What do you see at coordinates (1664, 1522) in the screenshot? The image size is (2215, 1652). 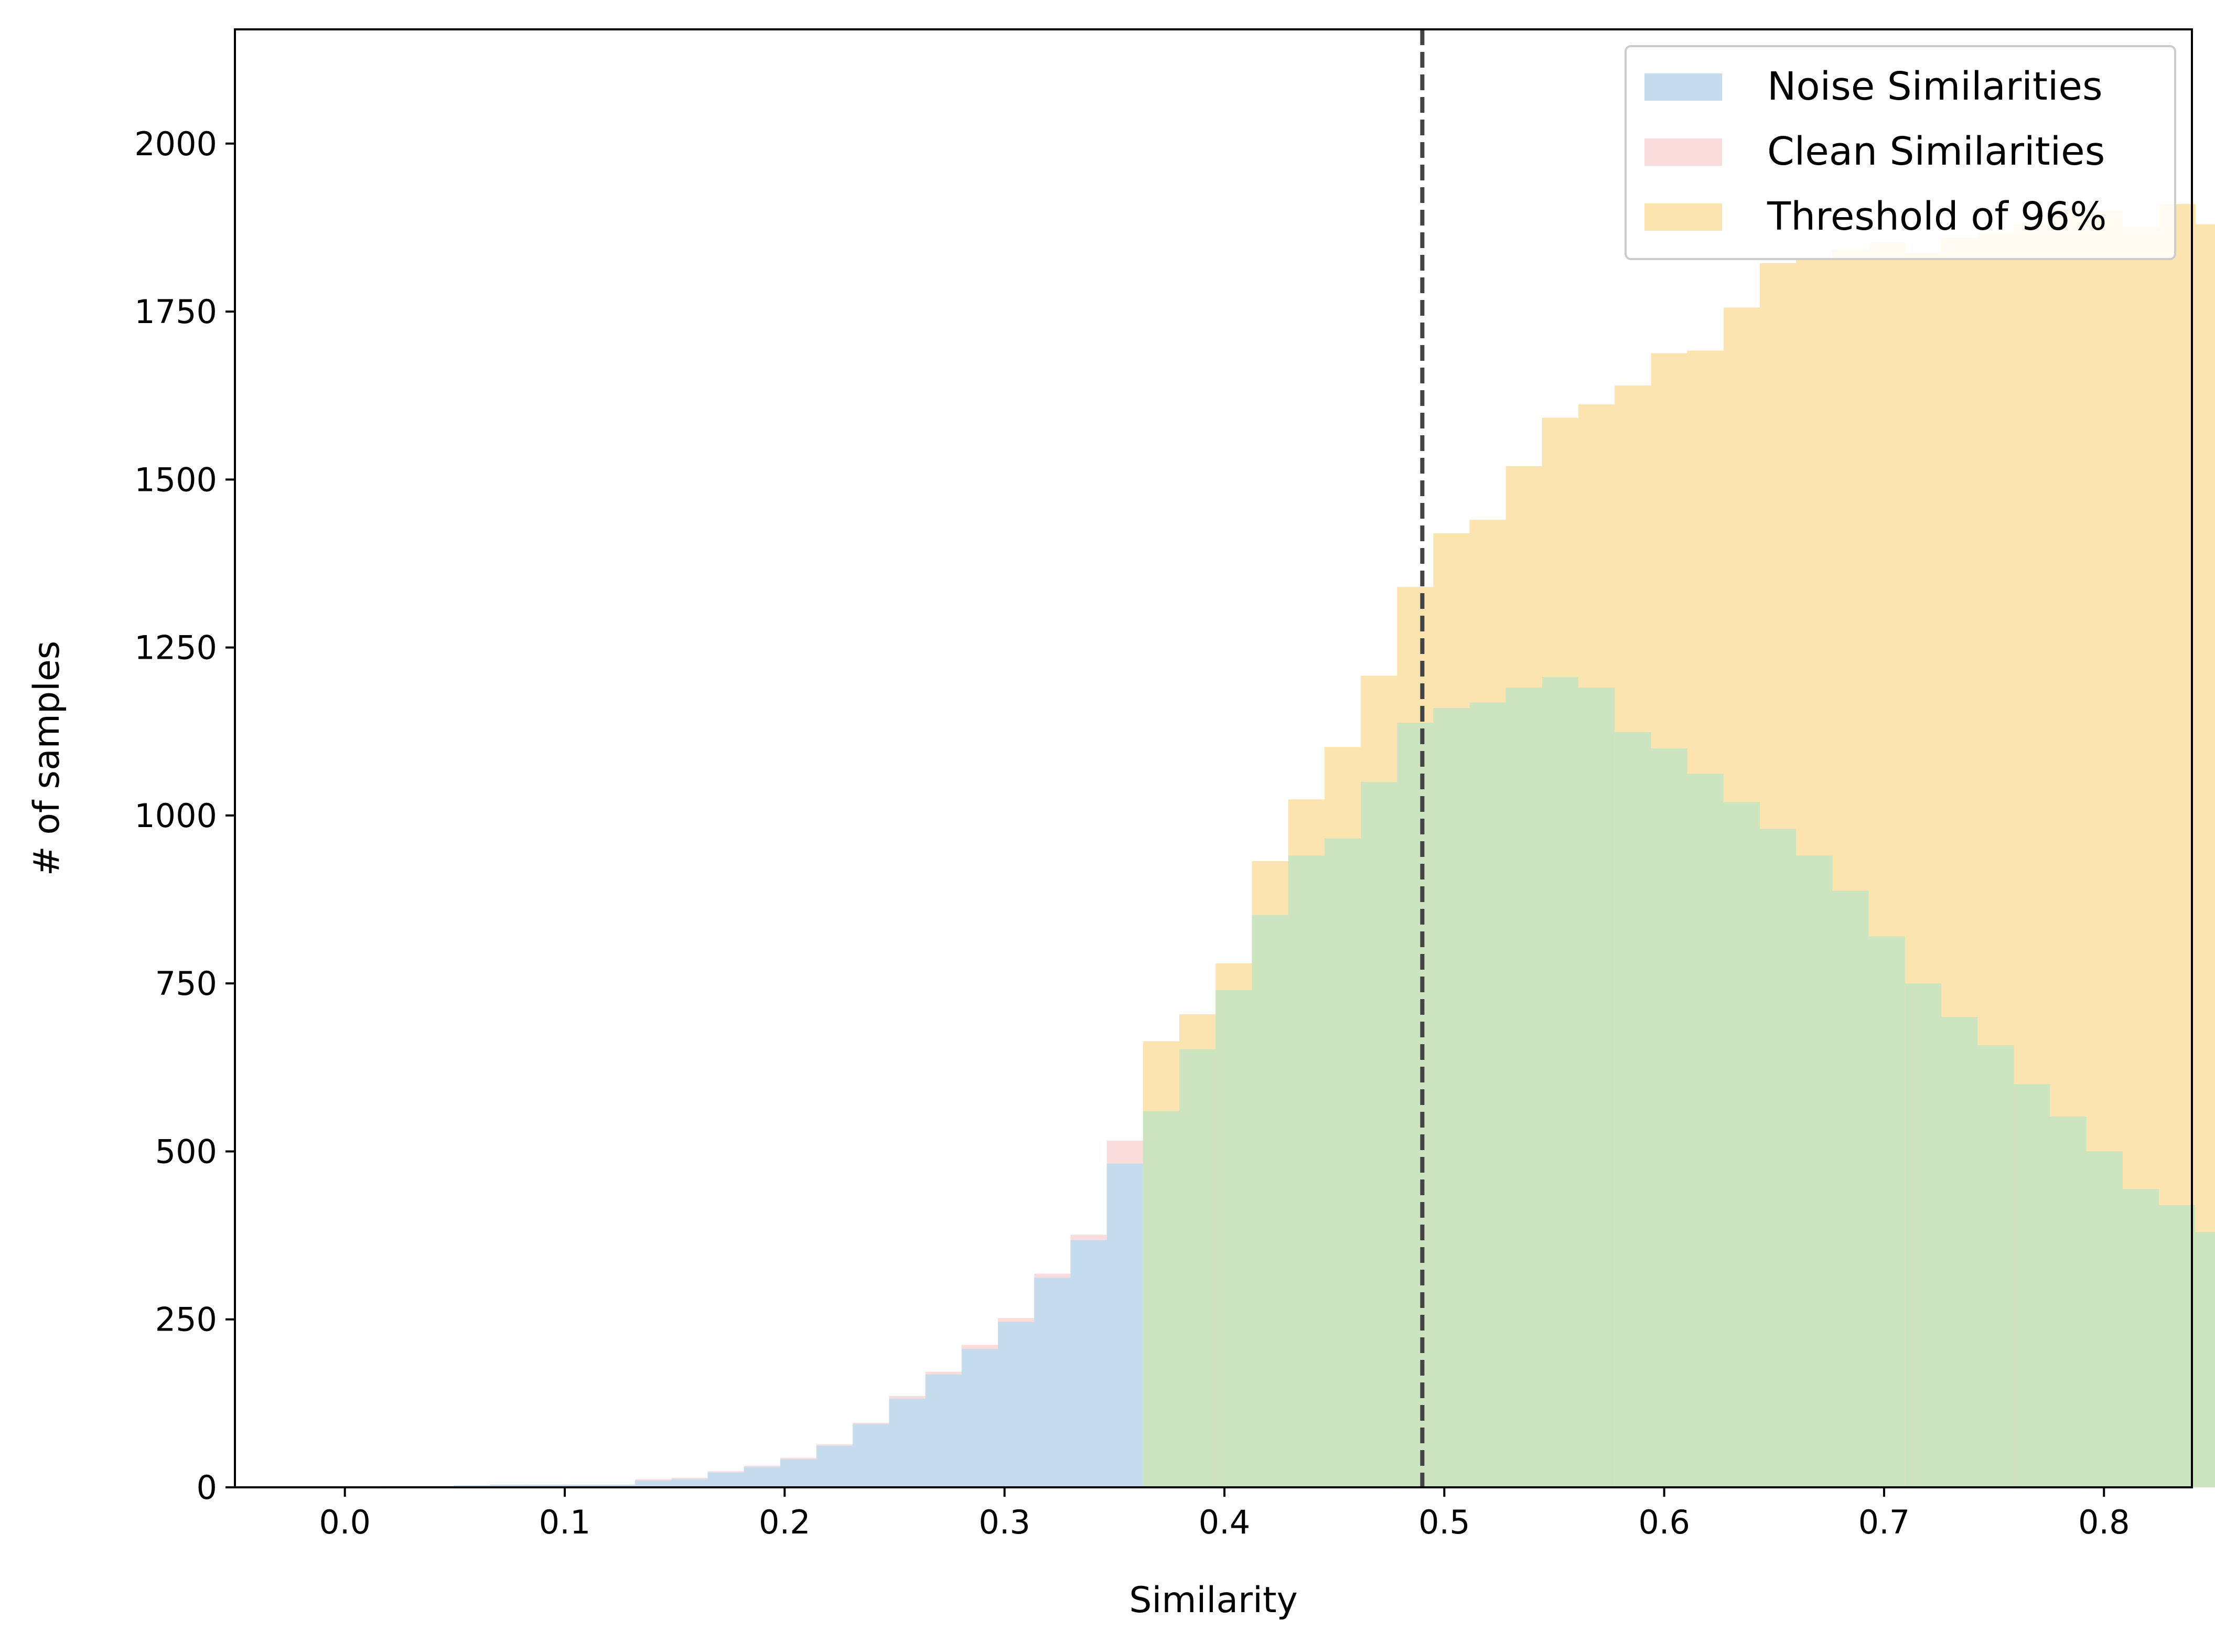 I see `x-tick-label: 0.6` at bounding box center [1664, 1522].